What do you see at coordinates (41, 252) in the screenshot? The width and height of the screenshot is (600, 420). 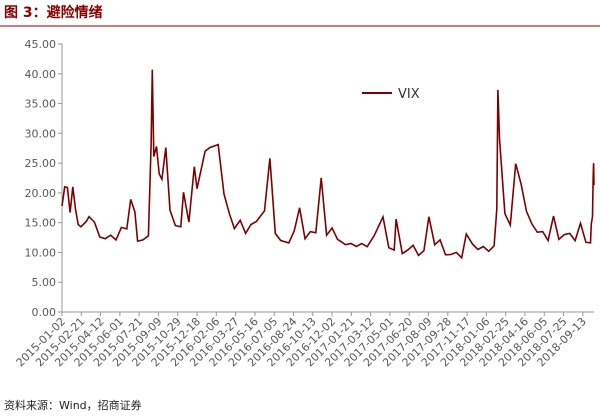 I see `y-tick-label: 10.00` at bounding box center [41, 252].